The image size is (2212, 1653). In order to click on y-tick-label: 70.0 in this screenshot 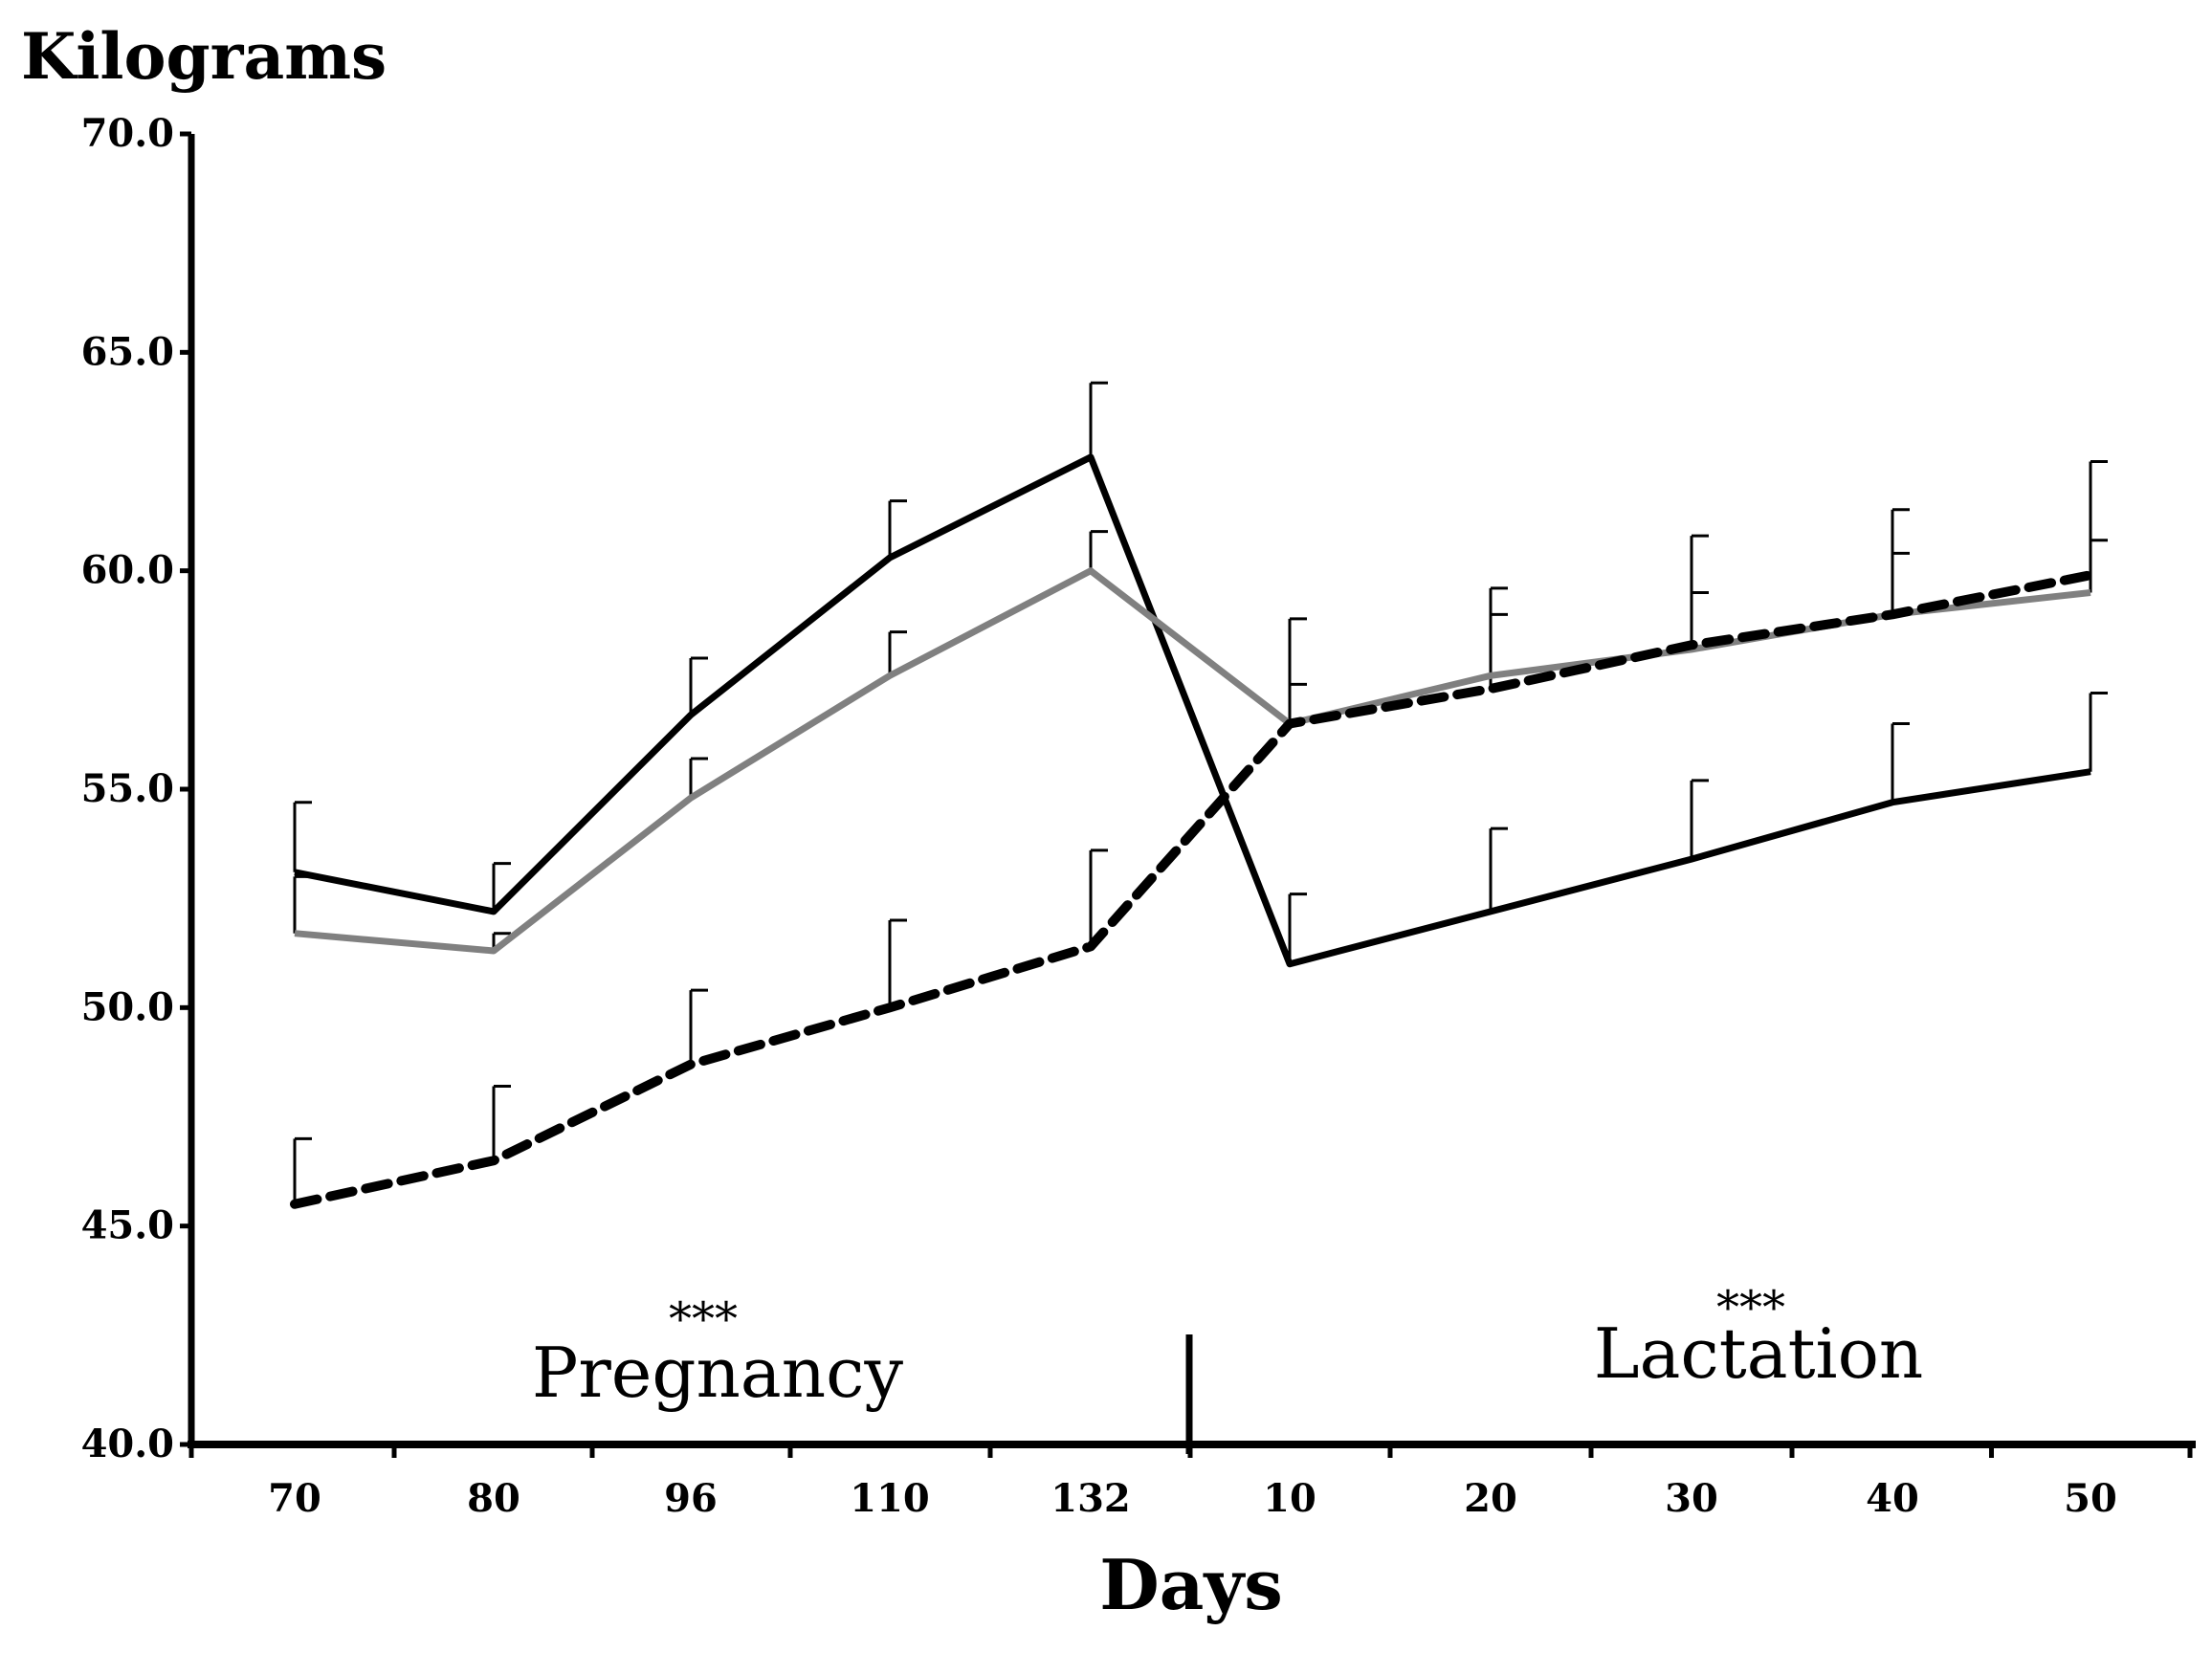, I will do `click(127, 133)`.